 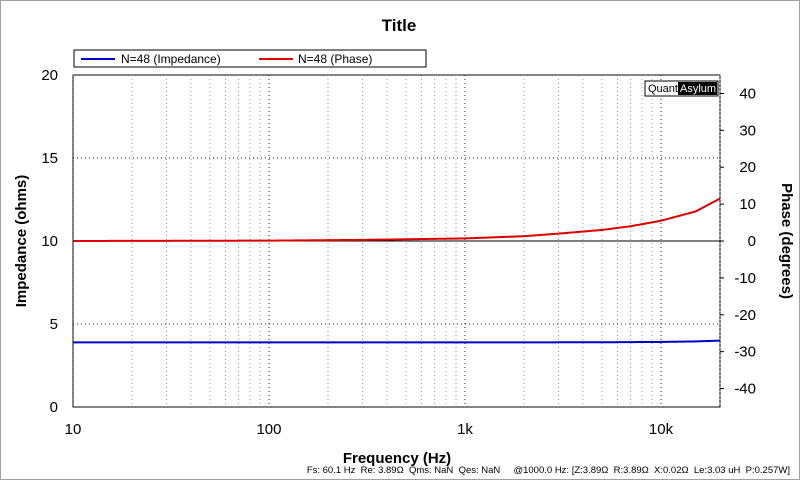 I want to click on legend-impedance-label: N=48 (Impedance), so click(x=171, y=59).